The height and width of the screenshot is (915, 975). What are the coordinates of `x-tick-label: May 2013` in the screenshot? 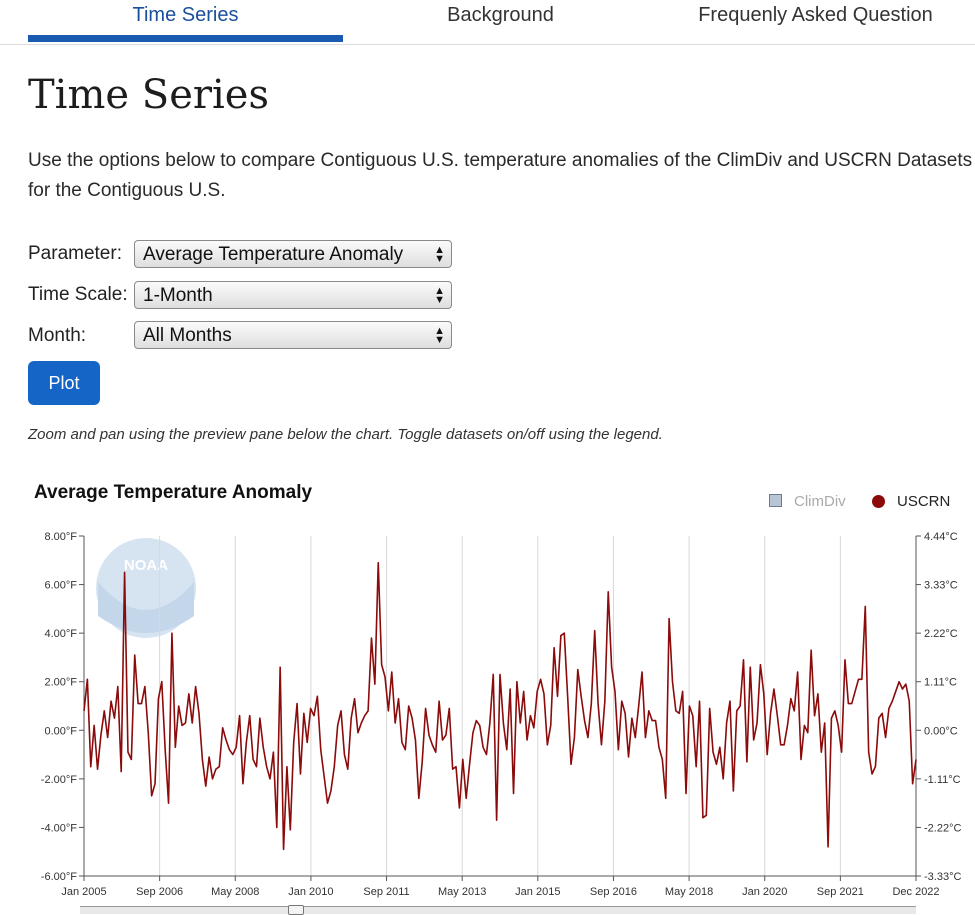 It's located at (462, 892).